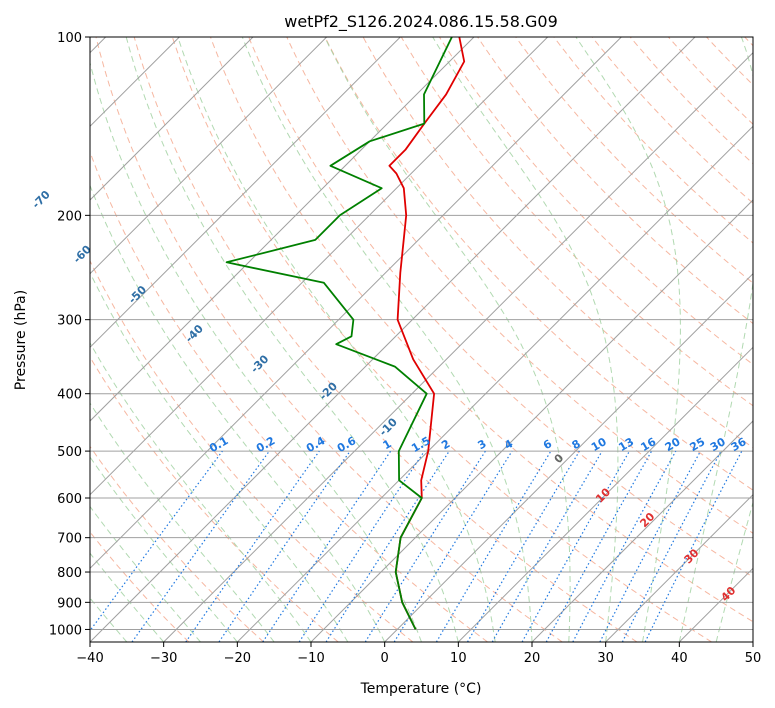 This screenshot has height=708, width=775. I want to click on adiabat-label: 10, so click(603, 495).